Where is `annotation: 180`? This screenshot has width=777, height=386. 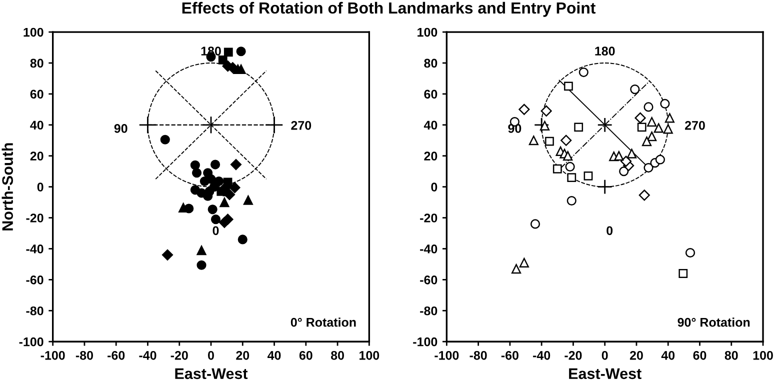
annotation: 180 is located at coordinates (605, 51).